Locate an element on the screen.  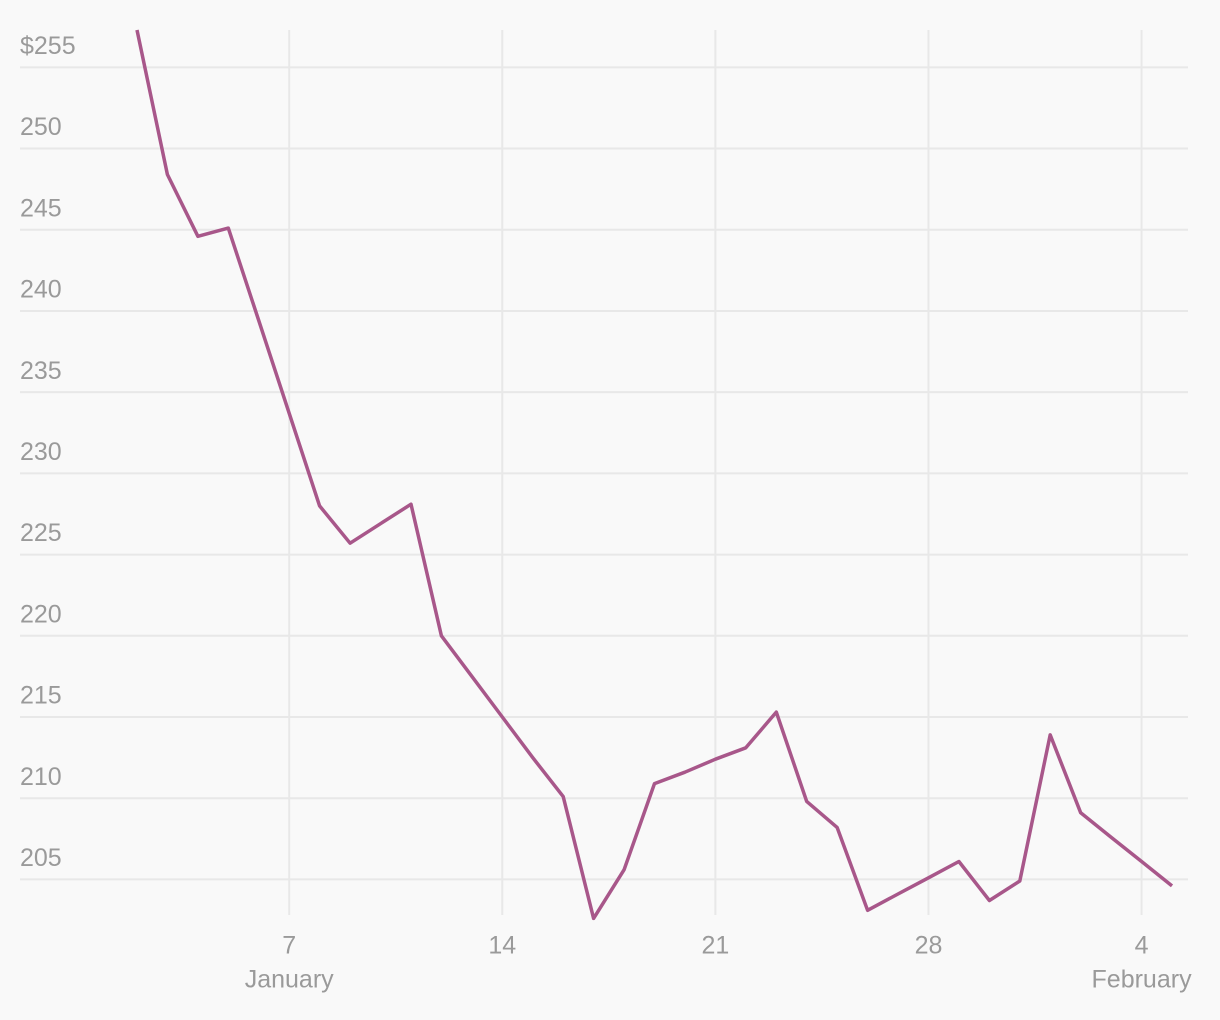
x-tick-label: 28 is located at coordinates (929, 946).